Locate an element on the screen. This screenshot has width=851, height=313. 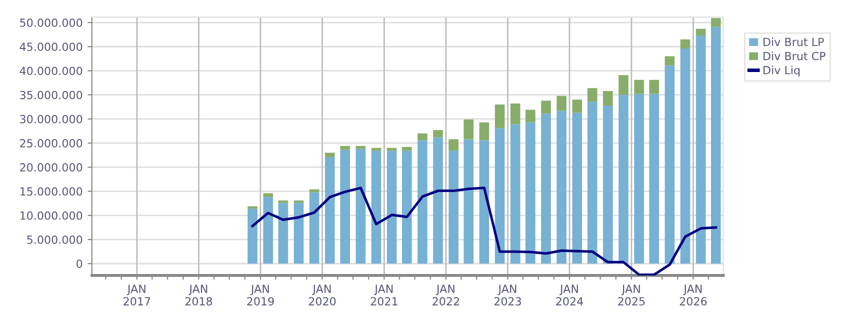
legend-label: Div Brut CP is located at coordinates (795, 56).